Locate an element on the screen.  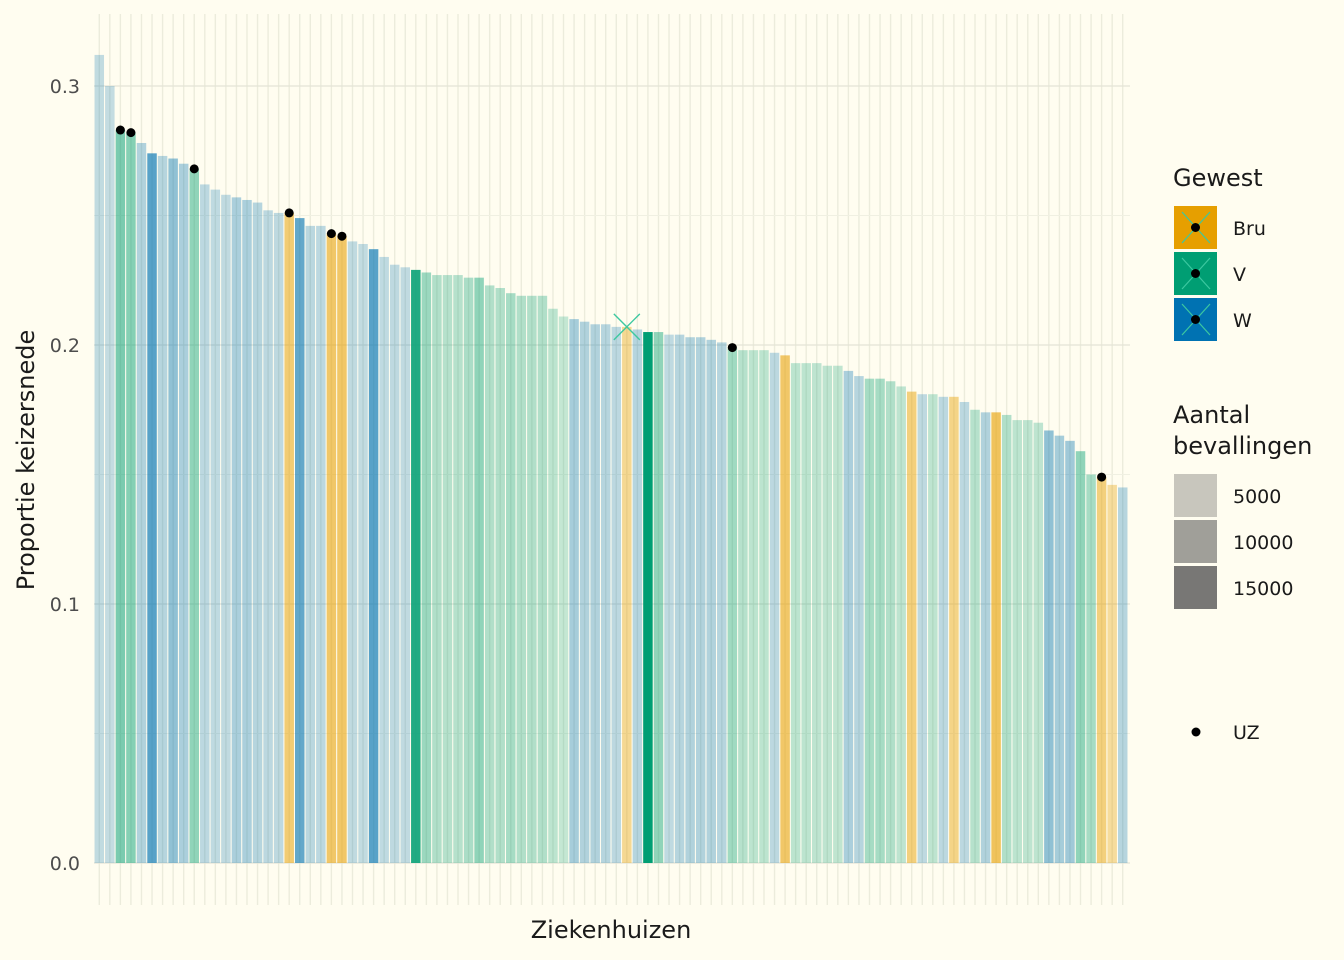
legend-label-v: V is located at coordinates (1239, 275).